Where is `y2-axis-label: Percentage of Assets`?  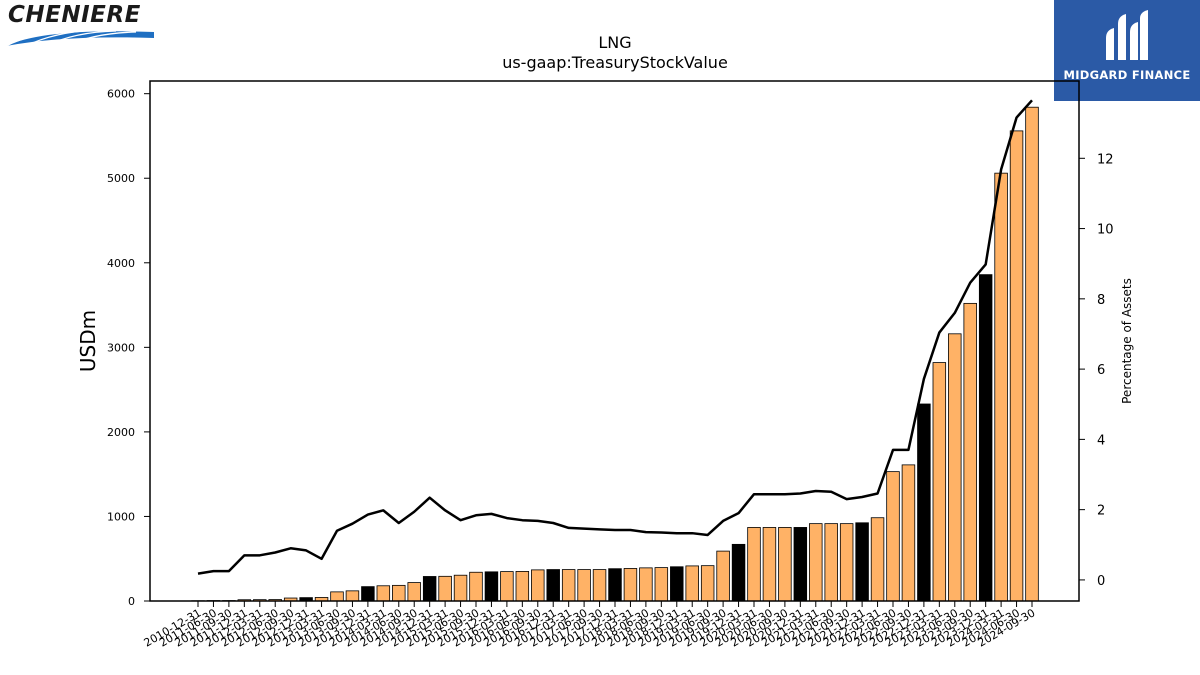 y2-axis-label: Percentage of Assets is located at coordinates (1127, 341).